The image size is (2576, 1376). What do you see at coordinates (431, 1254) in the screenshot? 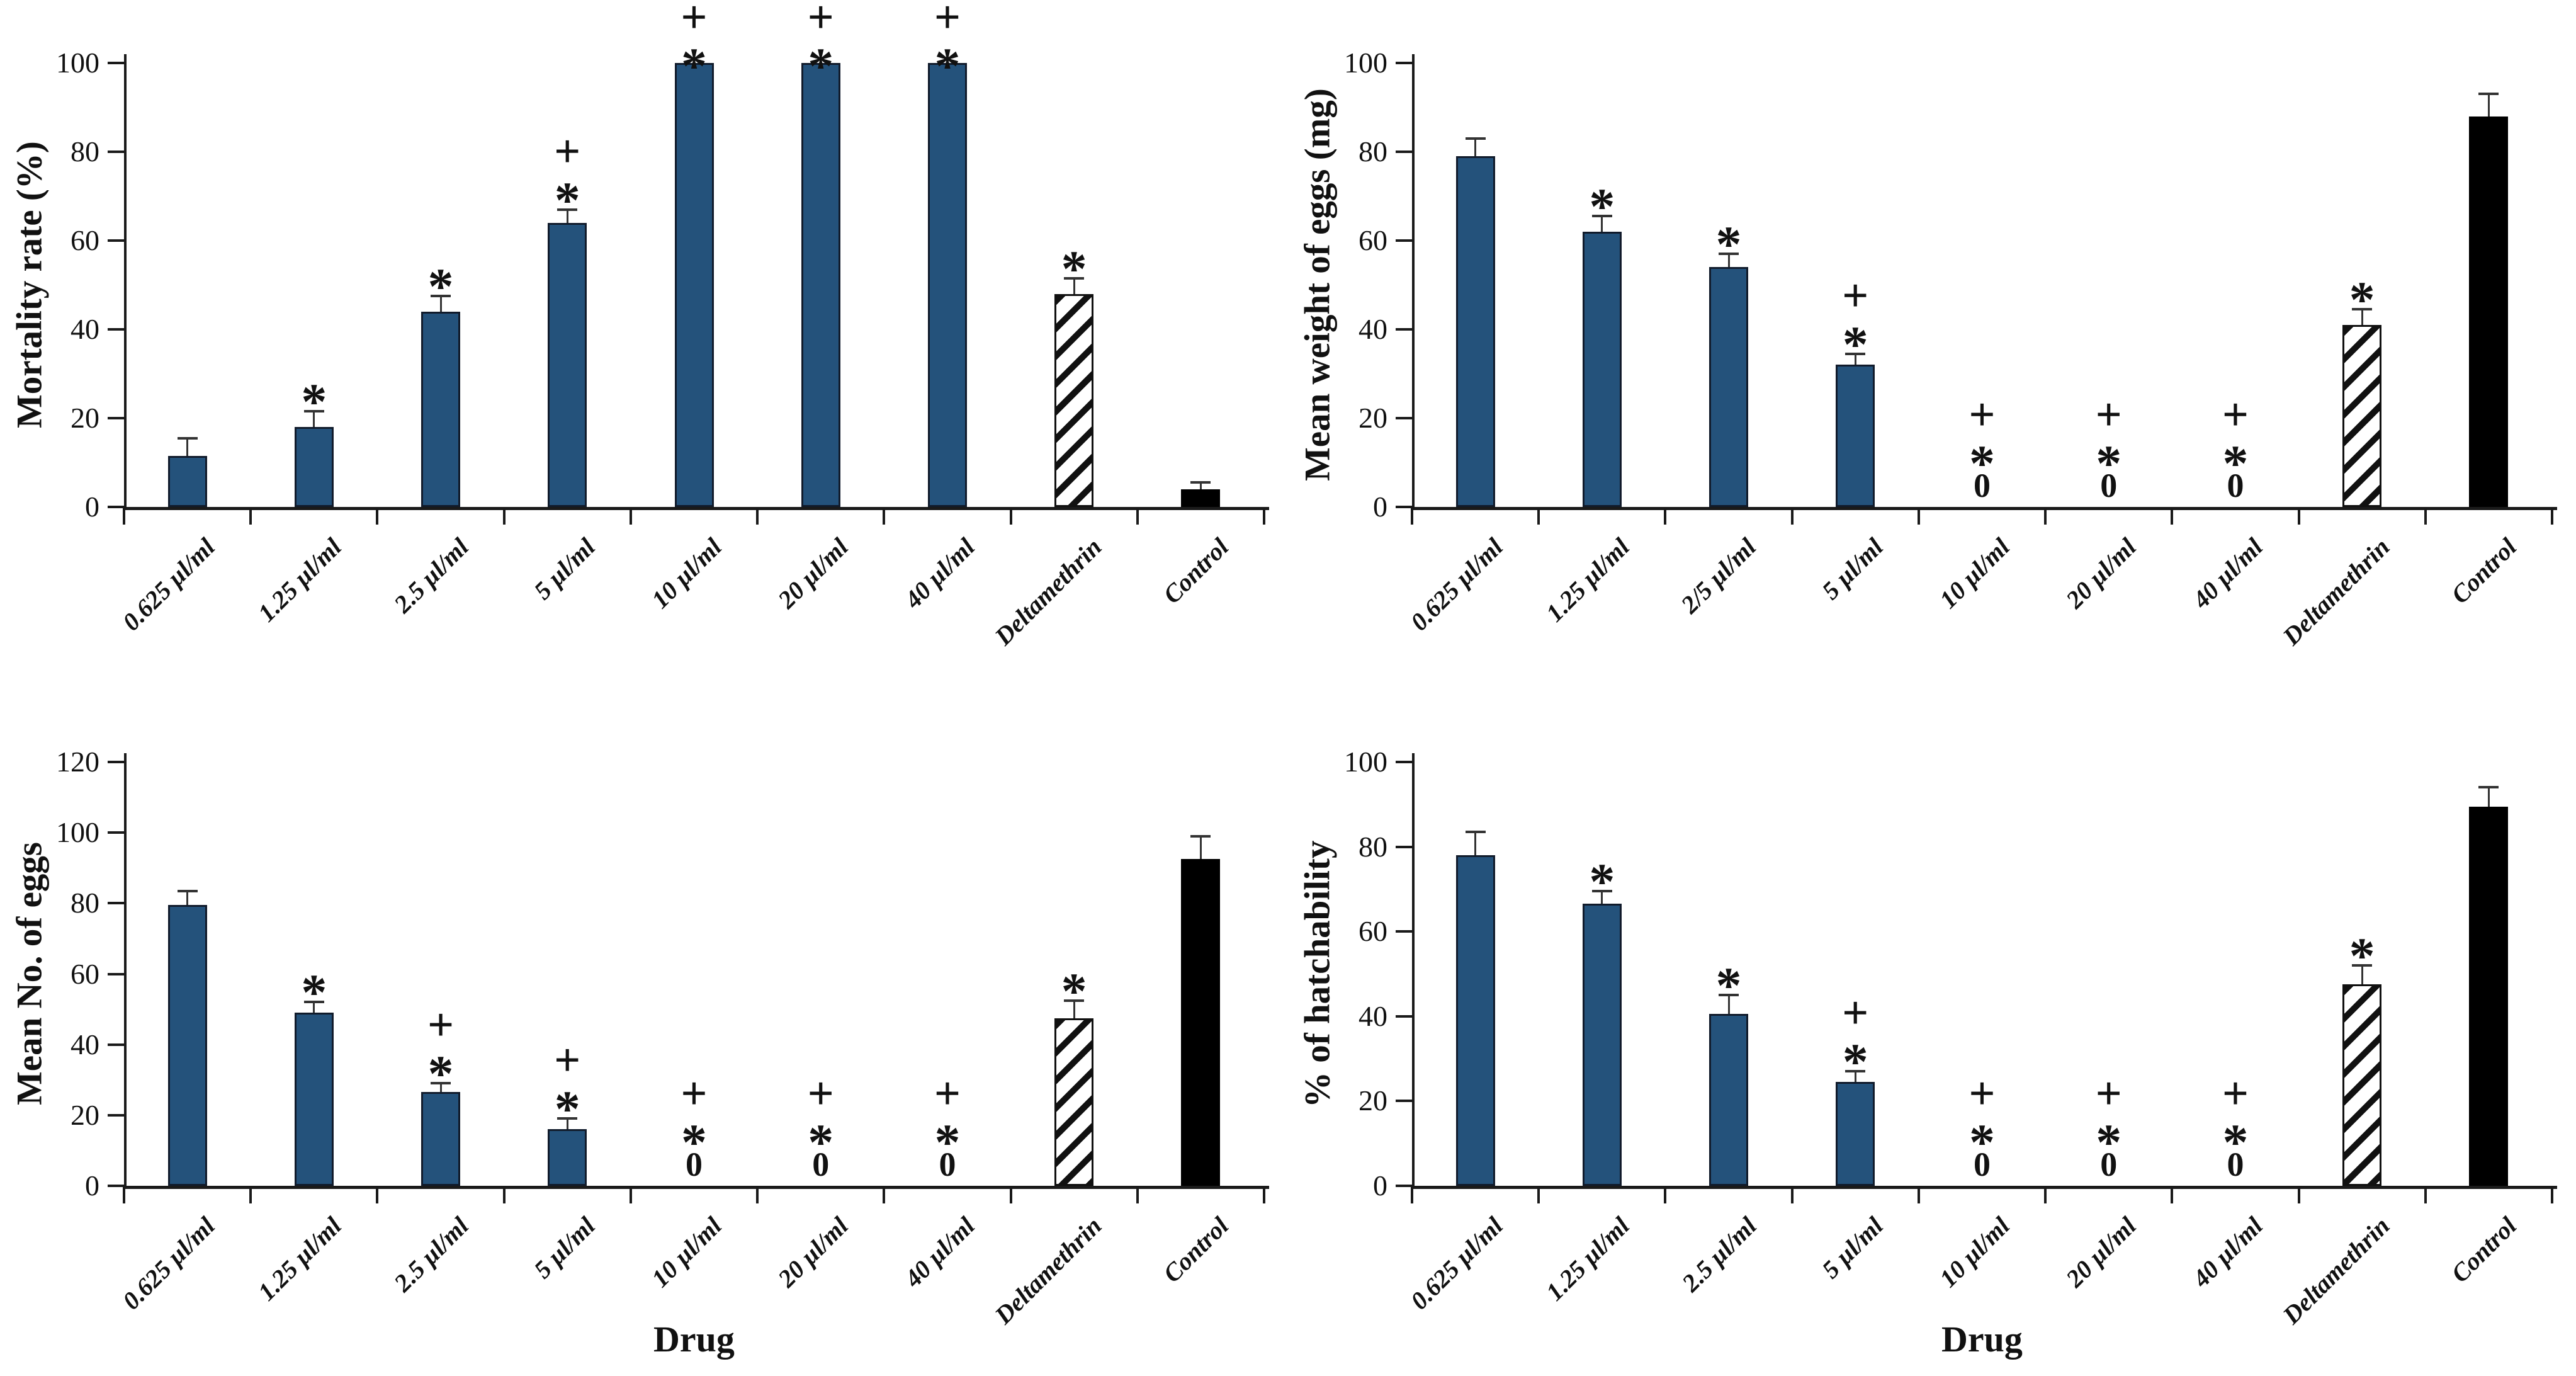
I see `x-category-label-text: 2.5 µl/ml` at bounding box center [431, 1254].